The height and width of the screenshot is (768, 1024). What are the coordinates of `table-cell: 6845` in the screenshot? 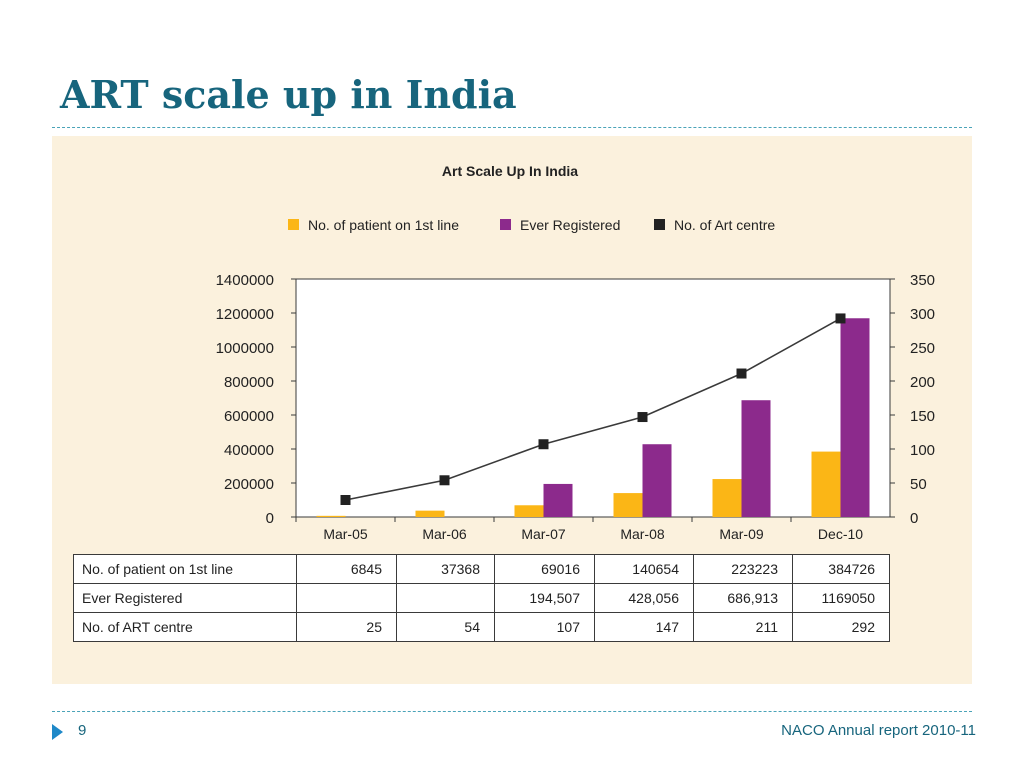 It's located at (346, 569).